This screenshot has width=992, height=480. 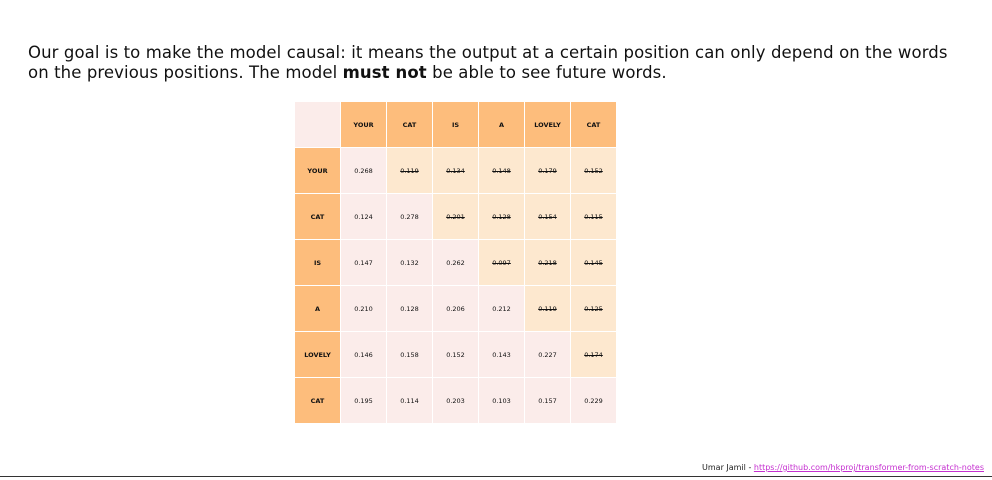 What do you see at coordinates (409, 354) in the screenshot?
I see `score-cell: 0.158` at bounding box center [409, 354].